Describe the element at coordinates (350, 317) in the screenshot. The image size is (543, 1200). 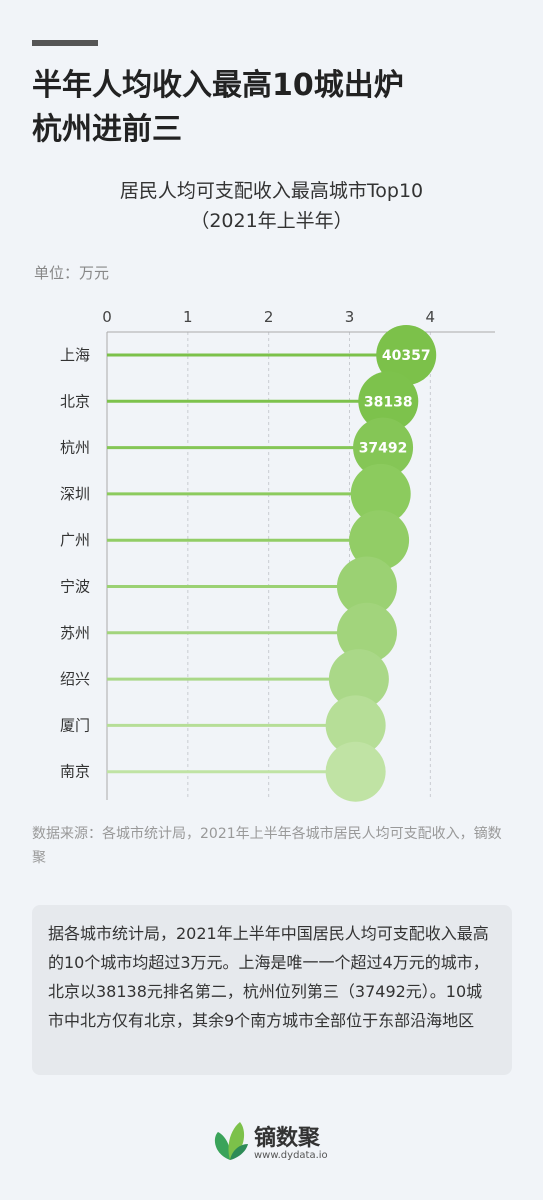
I see `x-tick-label-3: 3` at that location.